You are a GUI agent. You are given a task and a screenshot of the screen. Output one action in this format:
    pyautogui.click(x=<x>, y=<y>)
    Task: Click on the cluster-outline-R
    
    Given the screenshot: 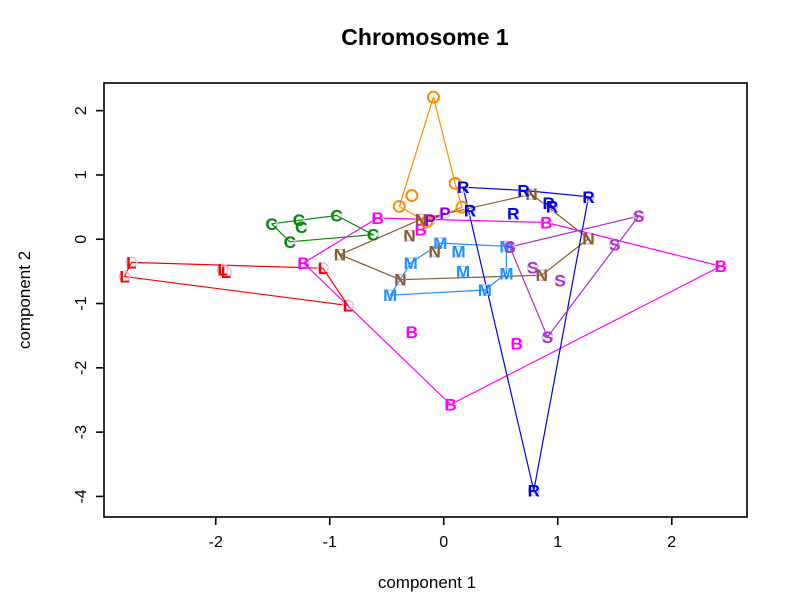 What is the action you would take?
    pyautogui.click(x=526, y=338)
    